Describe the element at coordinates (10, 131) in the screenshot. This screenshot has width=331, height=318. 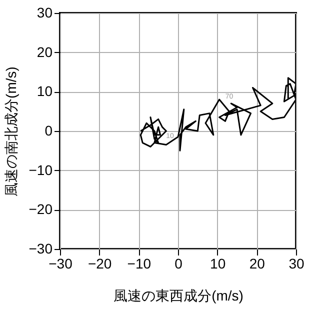
I see `y-axis-title: 風速の南北成分(m/s)` at that location.